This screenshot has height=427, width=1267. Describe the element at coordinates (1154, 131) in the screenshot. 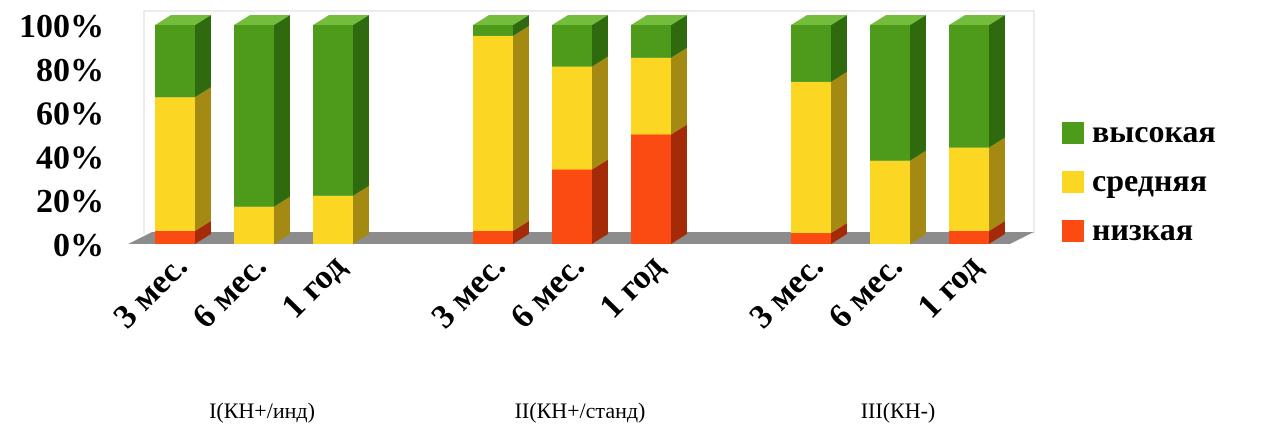

I see `legend-label: высокая` at that location.